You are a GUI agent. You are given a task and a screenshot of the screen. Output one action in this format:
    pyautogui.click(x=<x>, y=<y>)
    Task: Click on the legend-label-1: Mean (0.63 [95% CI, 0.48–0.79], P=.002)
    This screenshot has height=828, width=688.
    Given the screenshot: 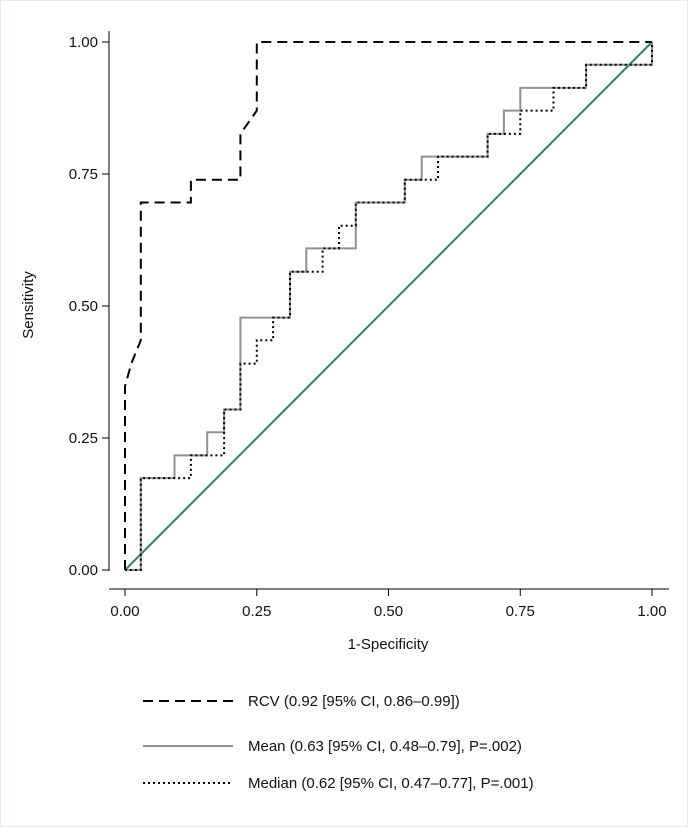 What is the action you would take?
    pyautogui.click(x=385, y=746)
    